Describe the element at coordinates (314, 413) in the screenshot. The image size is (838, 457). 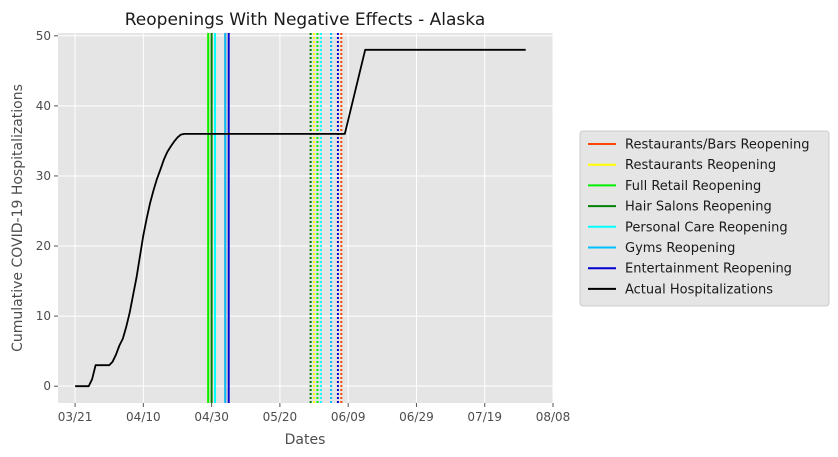
I see `x-ticks: 03/21 04/10 04/30 05/20 06/09 06/29 07/19 08/08` at that location.